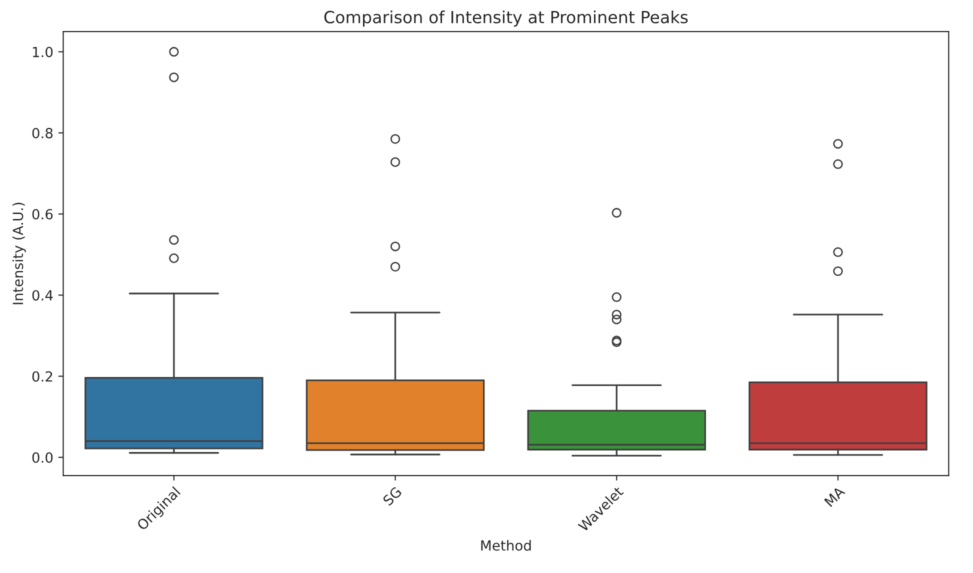  Describe the element at coordinates (506, 18) in the screenshot. I see `chart-title: Comparison of Intensity at Prominent Peaks` at that location.